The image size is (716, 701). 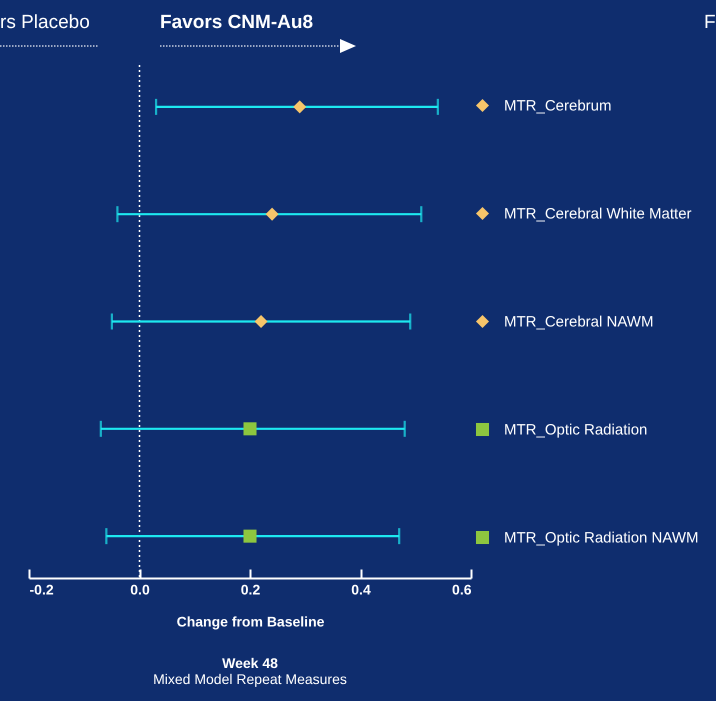 I want to click on x-tick-label: 0.0, so click(x=140, y=590).